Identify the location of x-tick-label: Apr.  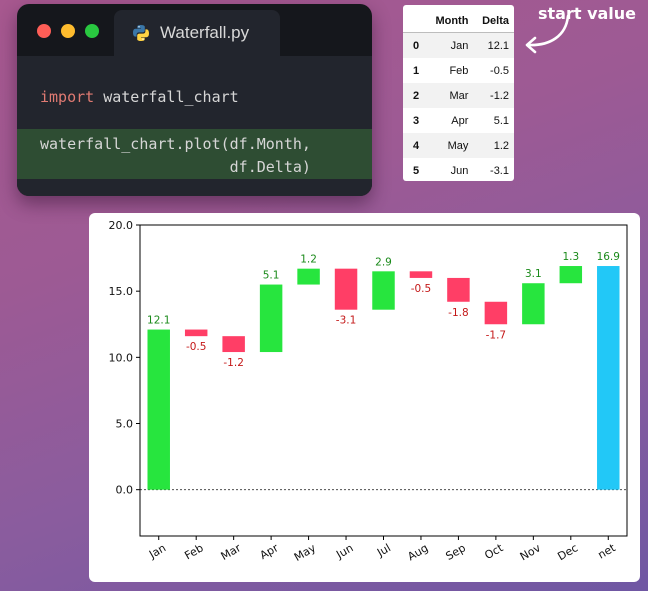
(269, 551).